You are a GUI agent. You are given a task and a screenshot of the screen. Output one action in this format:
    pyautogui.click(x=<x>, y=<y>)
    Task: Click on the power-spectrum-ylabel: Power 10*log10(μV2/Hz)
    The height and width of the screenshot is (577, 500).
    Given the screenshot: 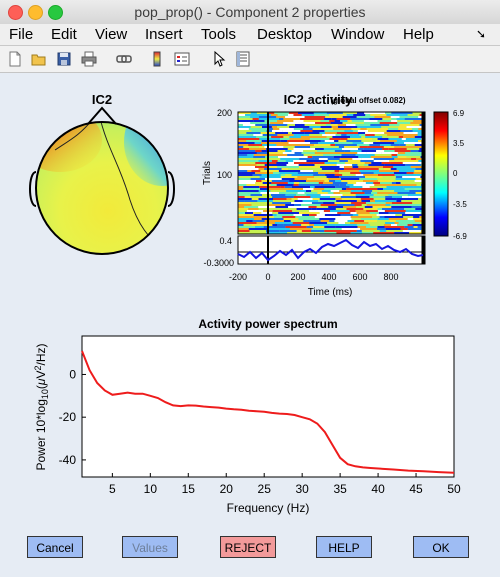 What is the action you would take?
    pyautogui.click(x=41, y=406)
    